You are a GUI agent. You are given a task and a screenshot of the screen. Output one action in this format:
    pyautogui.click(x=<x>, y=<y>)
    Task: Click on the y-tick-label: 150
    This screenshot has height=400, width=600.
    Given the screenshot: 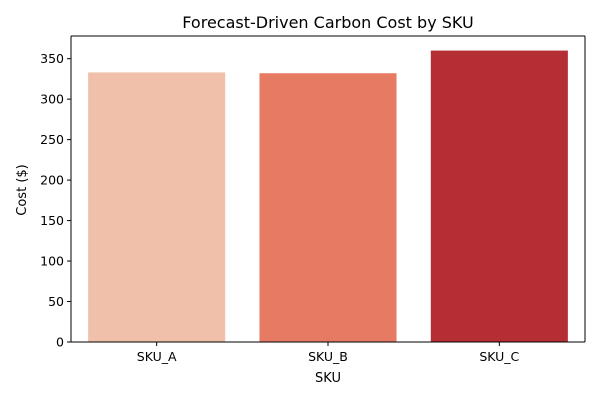 What is the action you would take?
    pyautogui.click(x=52, y=220)
    